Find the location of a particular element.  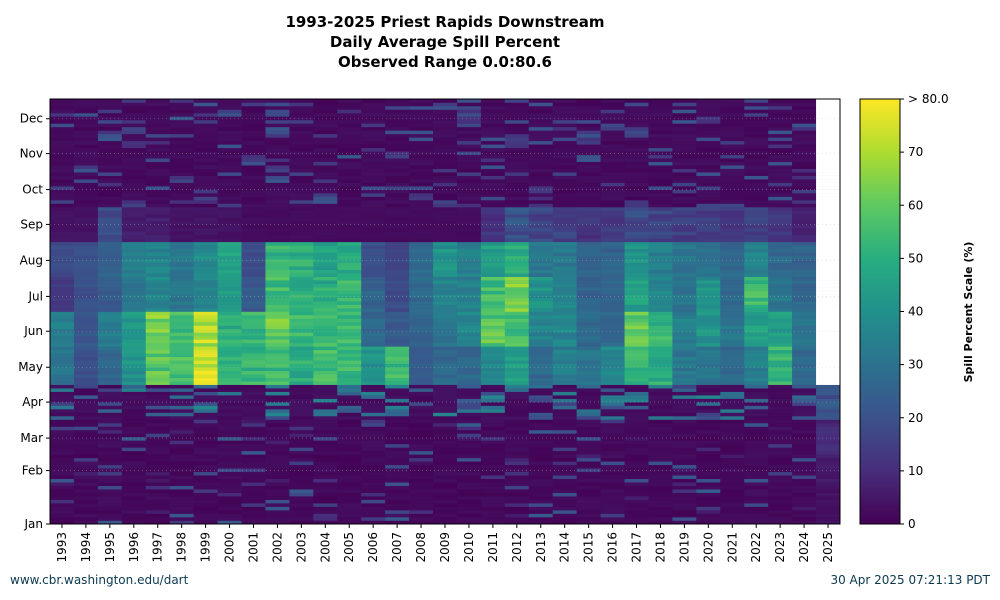

heatmap-cell-missing is located at coordinates (828, 292).